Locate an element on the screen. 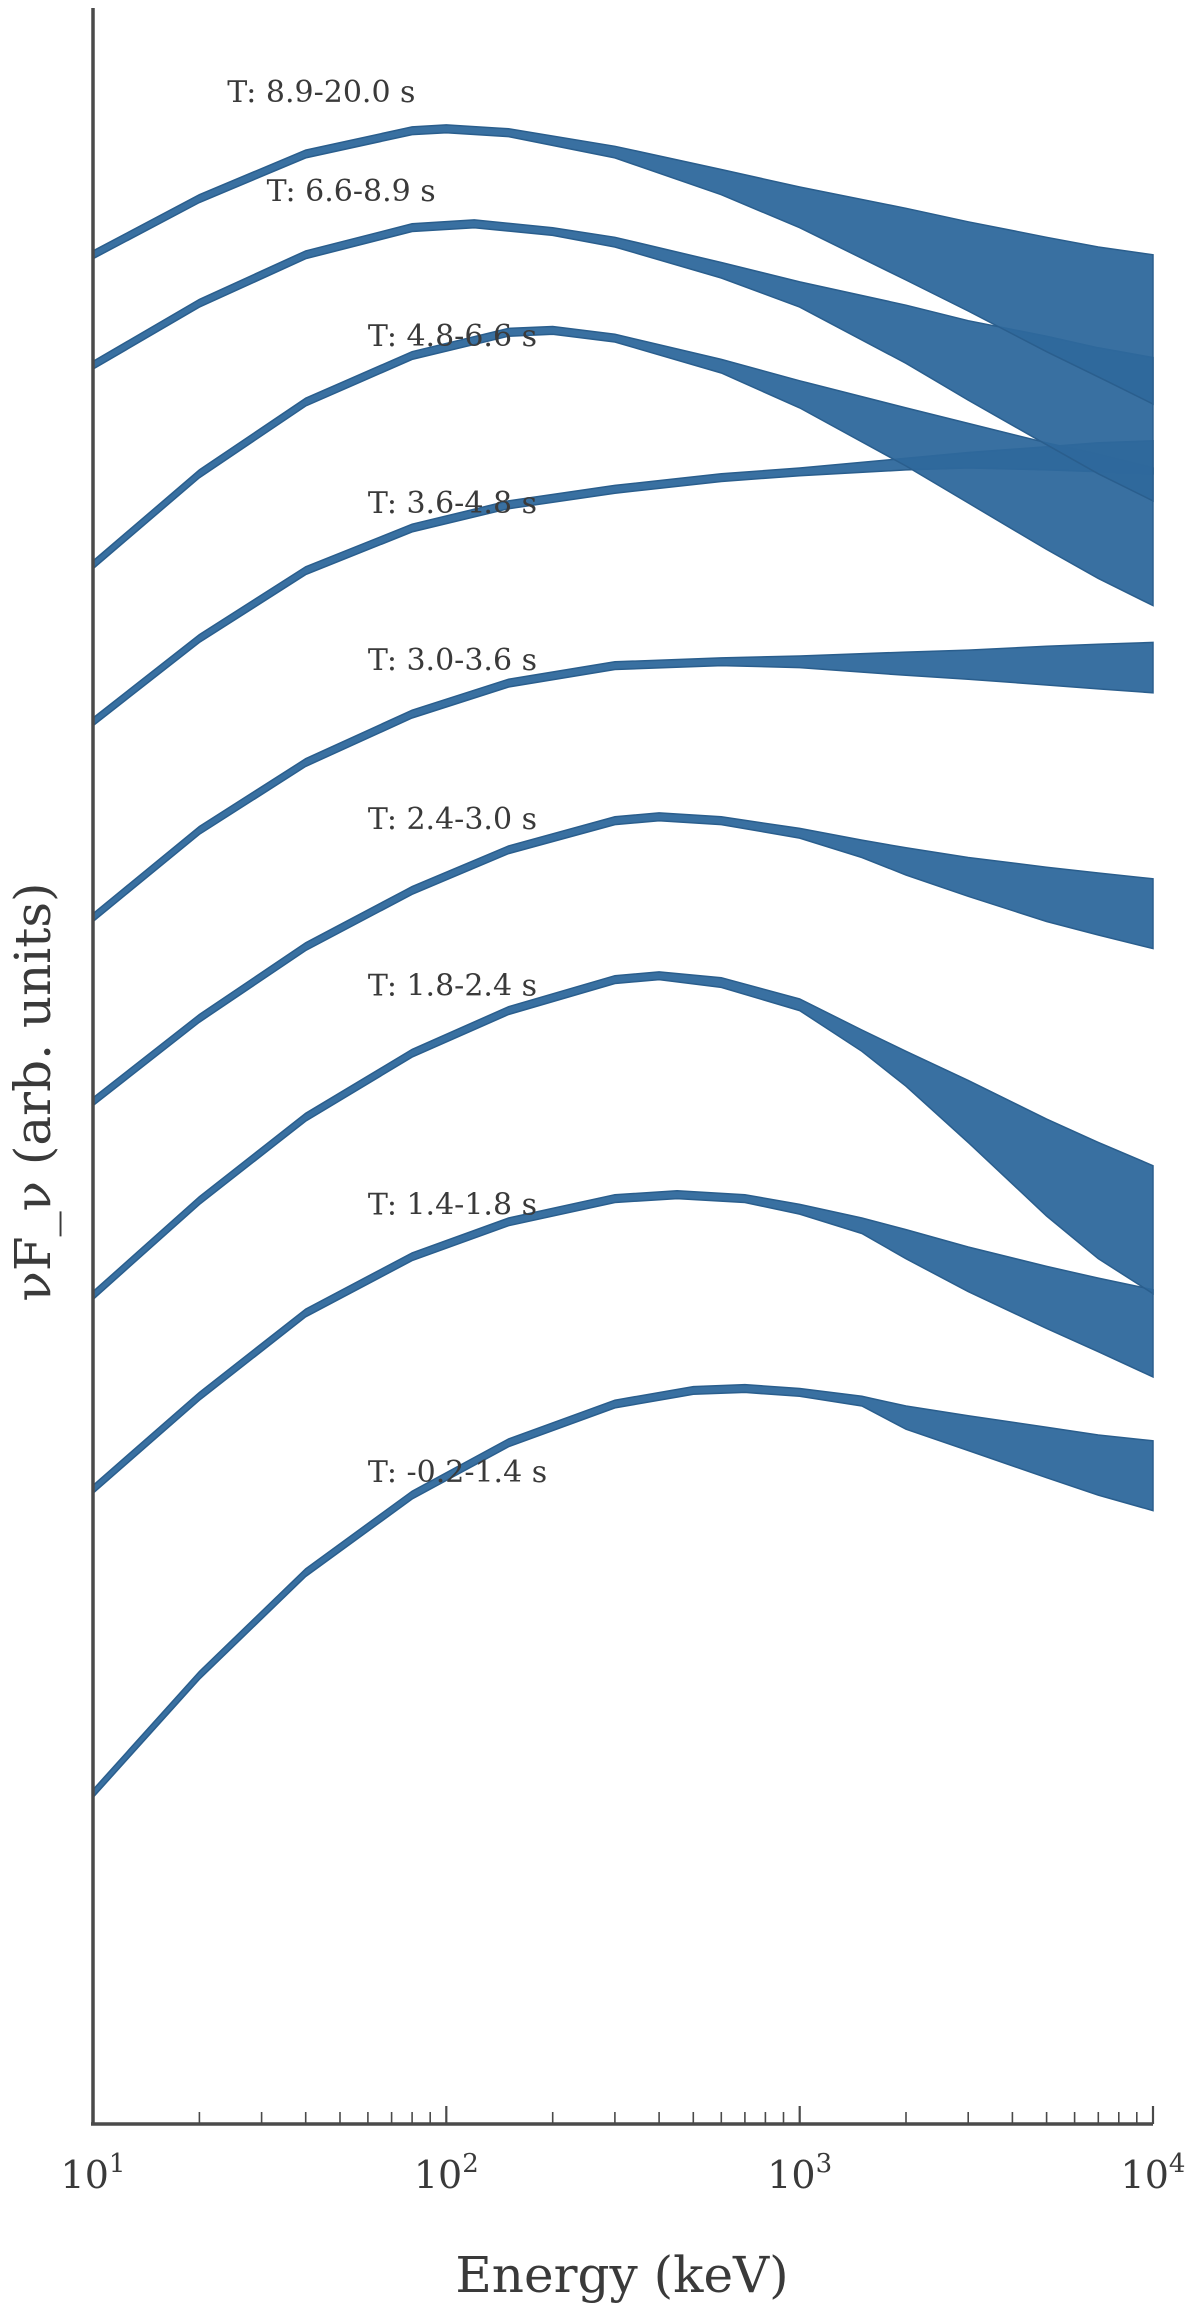 This screenshot has height=2312, width=1200. series-label-7: T: 6.6-8.9 s is located at coordinates (351, 191).